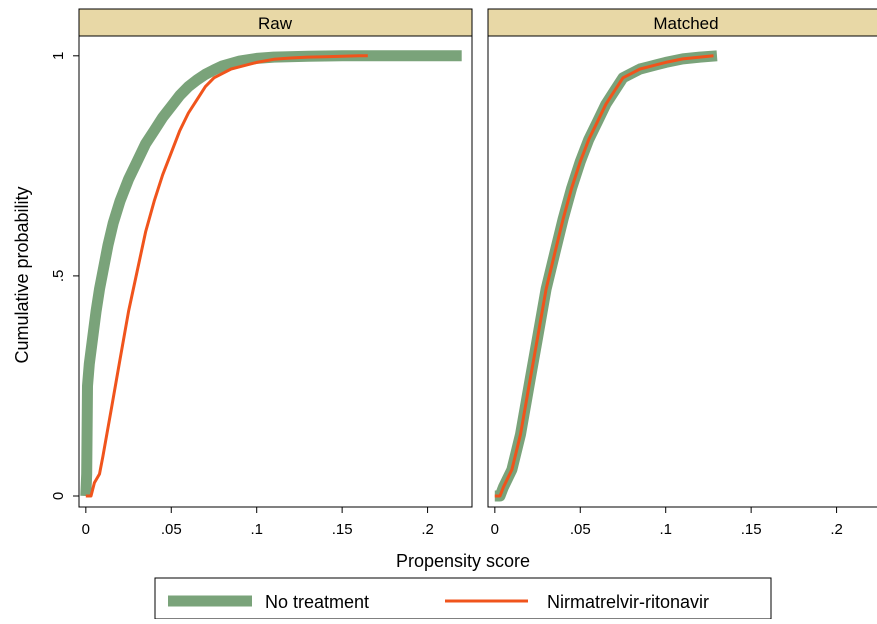 The width and height of the screenshot is (877, 624). I want to click on panel-raw-title: Raw, so click(275, 23).